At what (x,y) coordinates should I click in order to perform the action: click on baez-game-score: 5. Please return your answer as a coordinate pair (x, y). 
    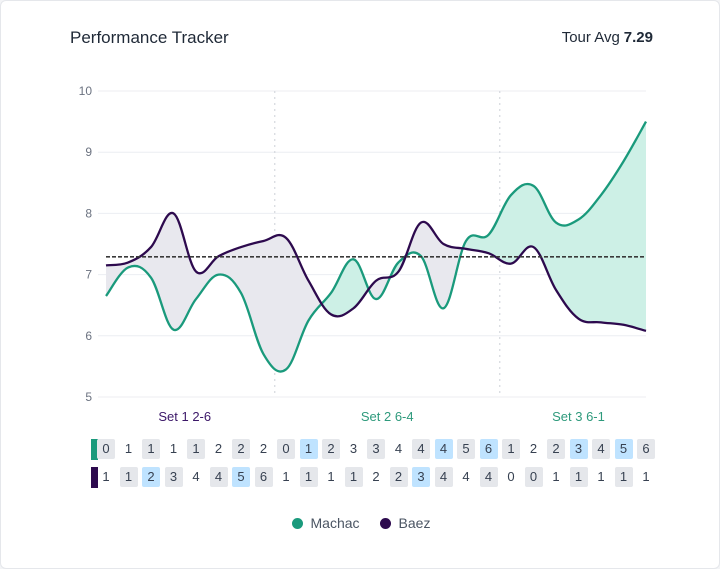
    Looking at the image, I should click on (241, 477).